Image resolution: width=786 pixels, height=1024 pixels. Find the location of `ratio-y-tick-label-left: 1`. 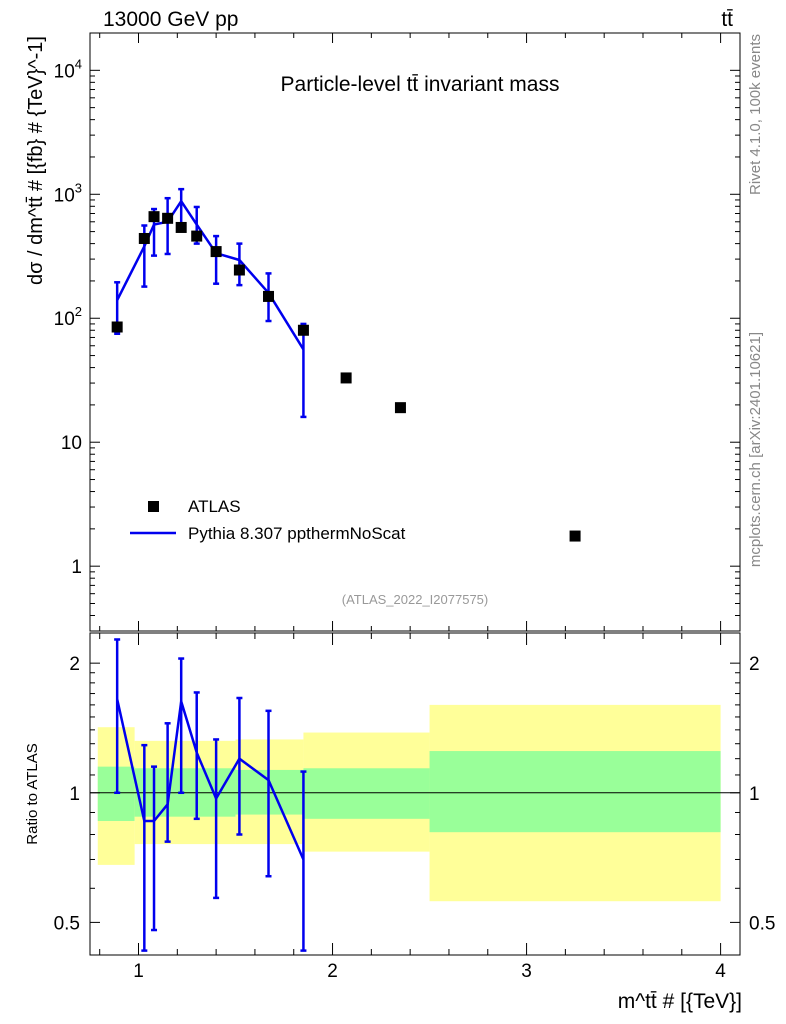

ratio-y-tick-label-left: 1 is located at coordinates (74, 794).